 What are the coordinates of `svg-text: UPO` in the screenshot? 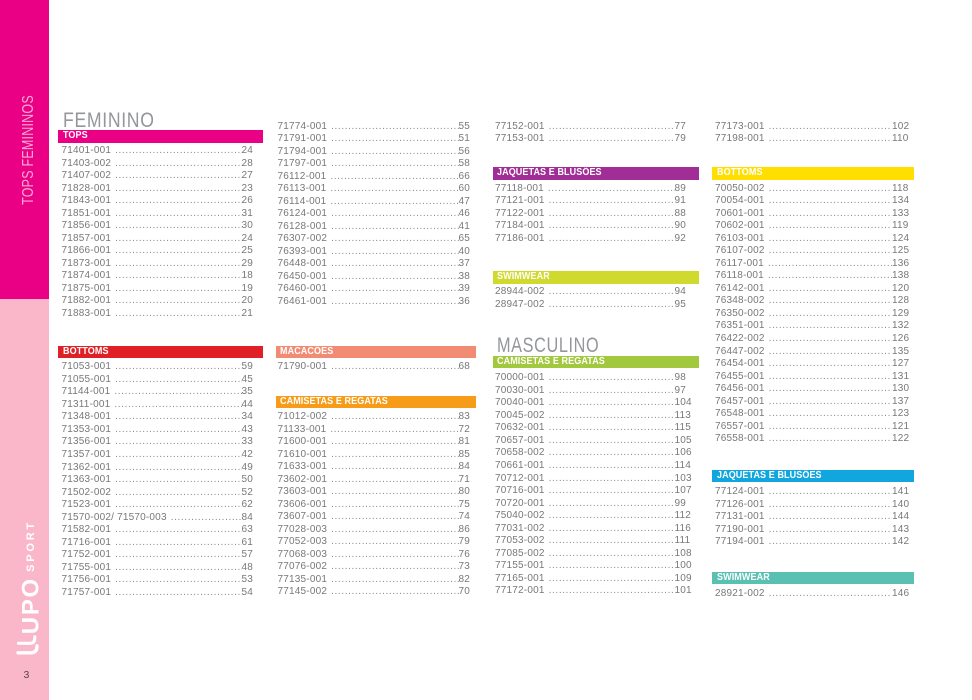 It's located at (31, 605).